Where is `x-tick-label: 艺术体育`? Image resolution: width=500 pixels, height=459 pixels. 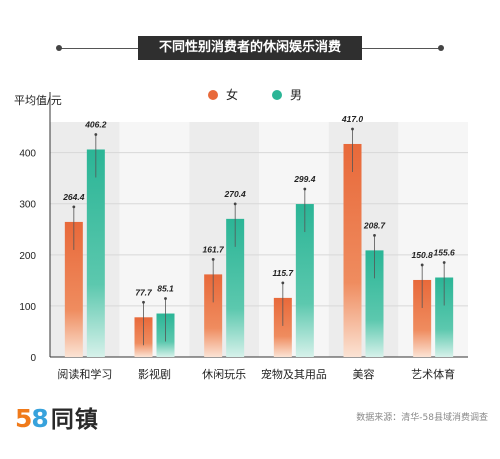 x-tick-label: 艺术体育 is located at coordinates (433, 374).